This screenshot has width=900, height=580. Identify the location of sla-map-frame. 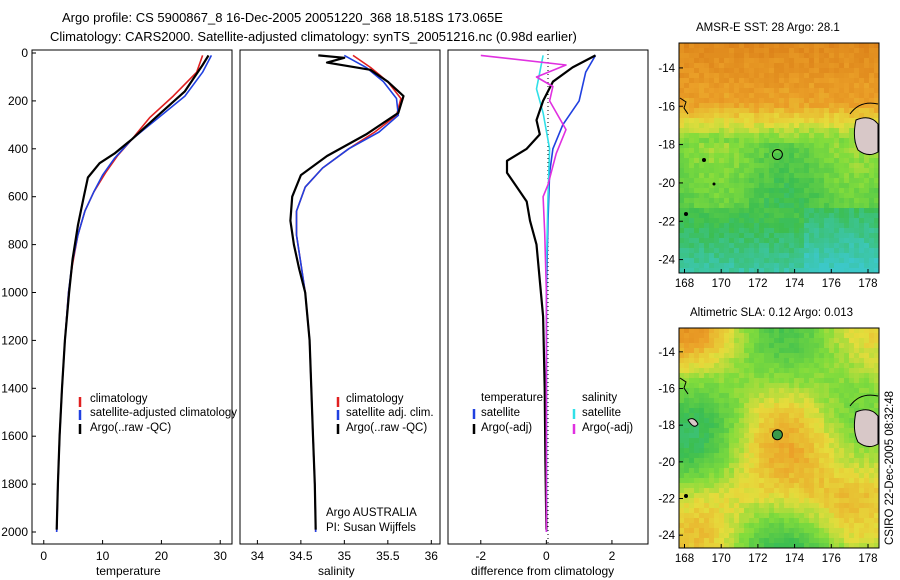
(779, 438).